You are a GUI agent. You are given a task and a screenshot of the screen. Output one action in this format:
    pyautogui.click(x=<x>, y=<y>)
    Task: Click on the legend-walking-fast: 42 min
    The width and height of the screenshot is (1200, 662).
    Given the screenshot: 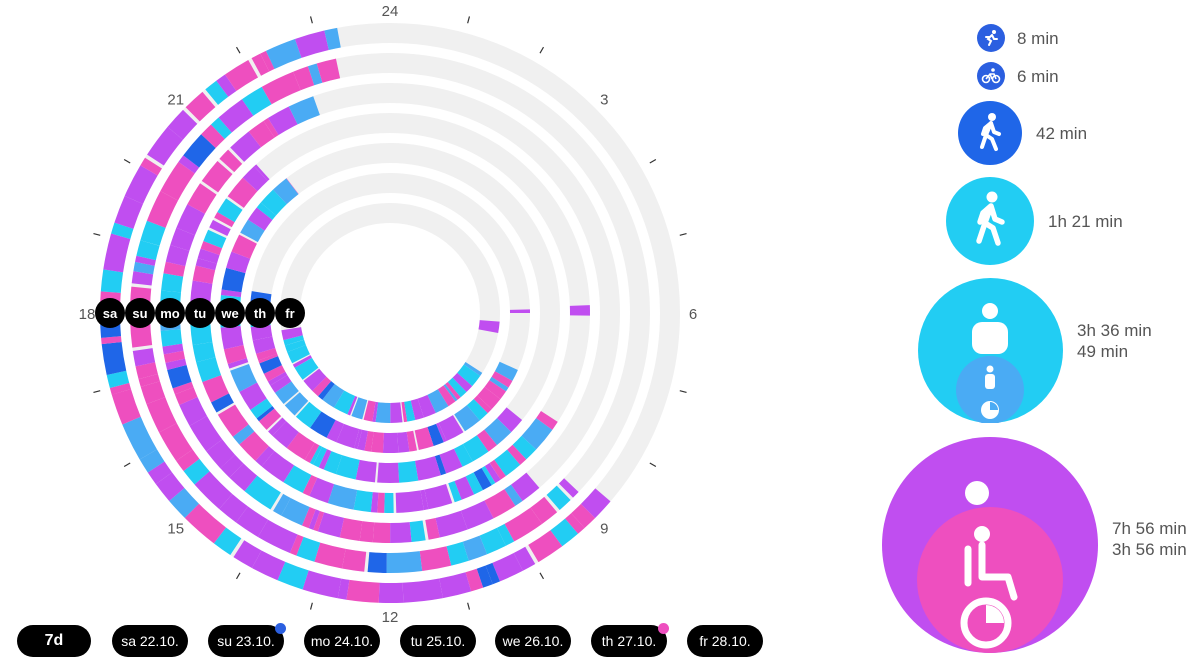 What is the action you would take?
    pyautogui.click(x=1022, y=133)
    